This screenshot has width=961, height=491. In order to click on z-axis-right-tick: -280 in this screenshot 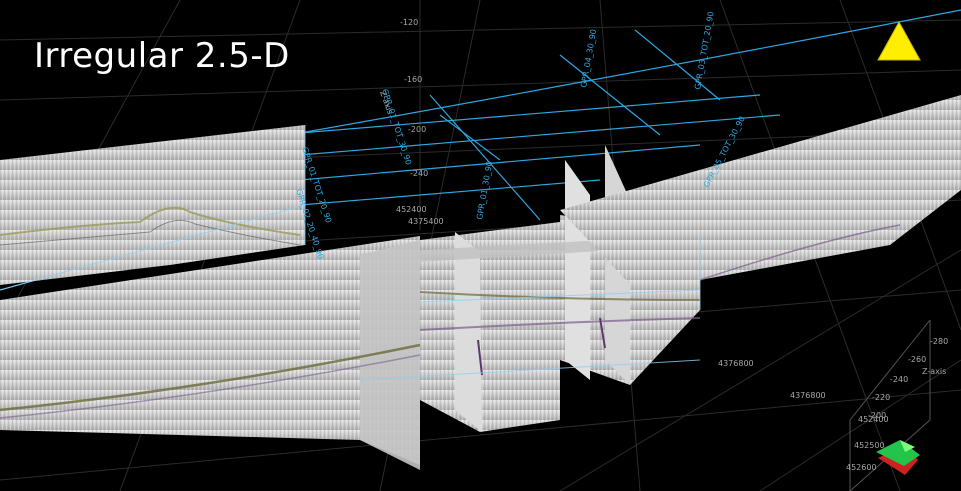, I will do `click(939, 341)`.